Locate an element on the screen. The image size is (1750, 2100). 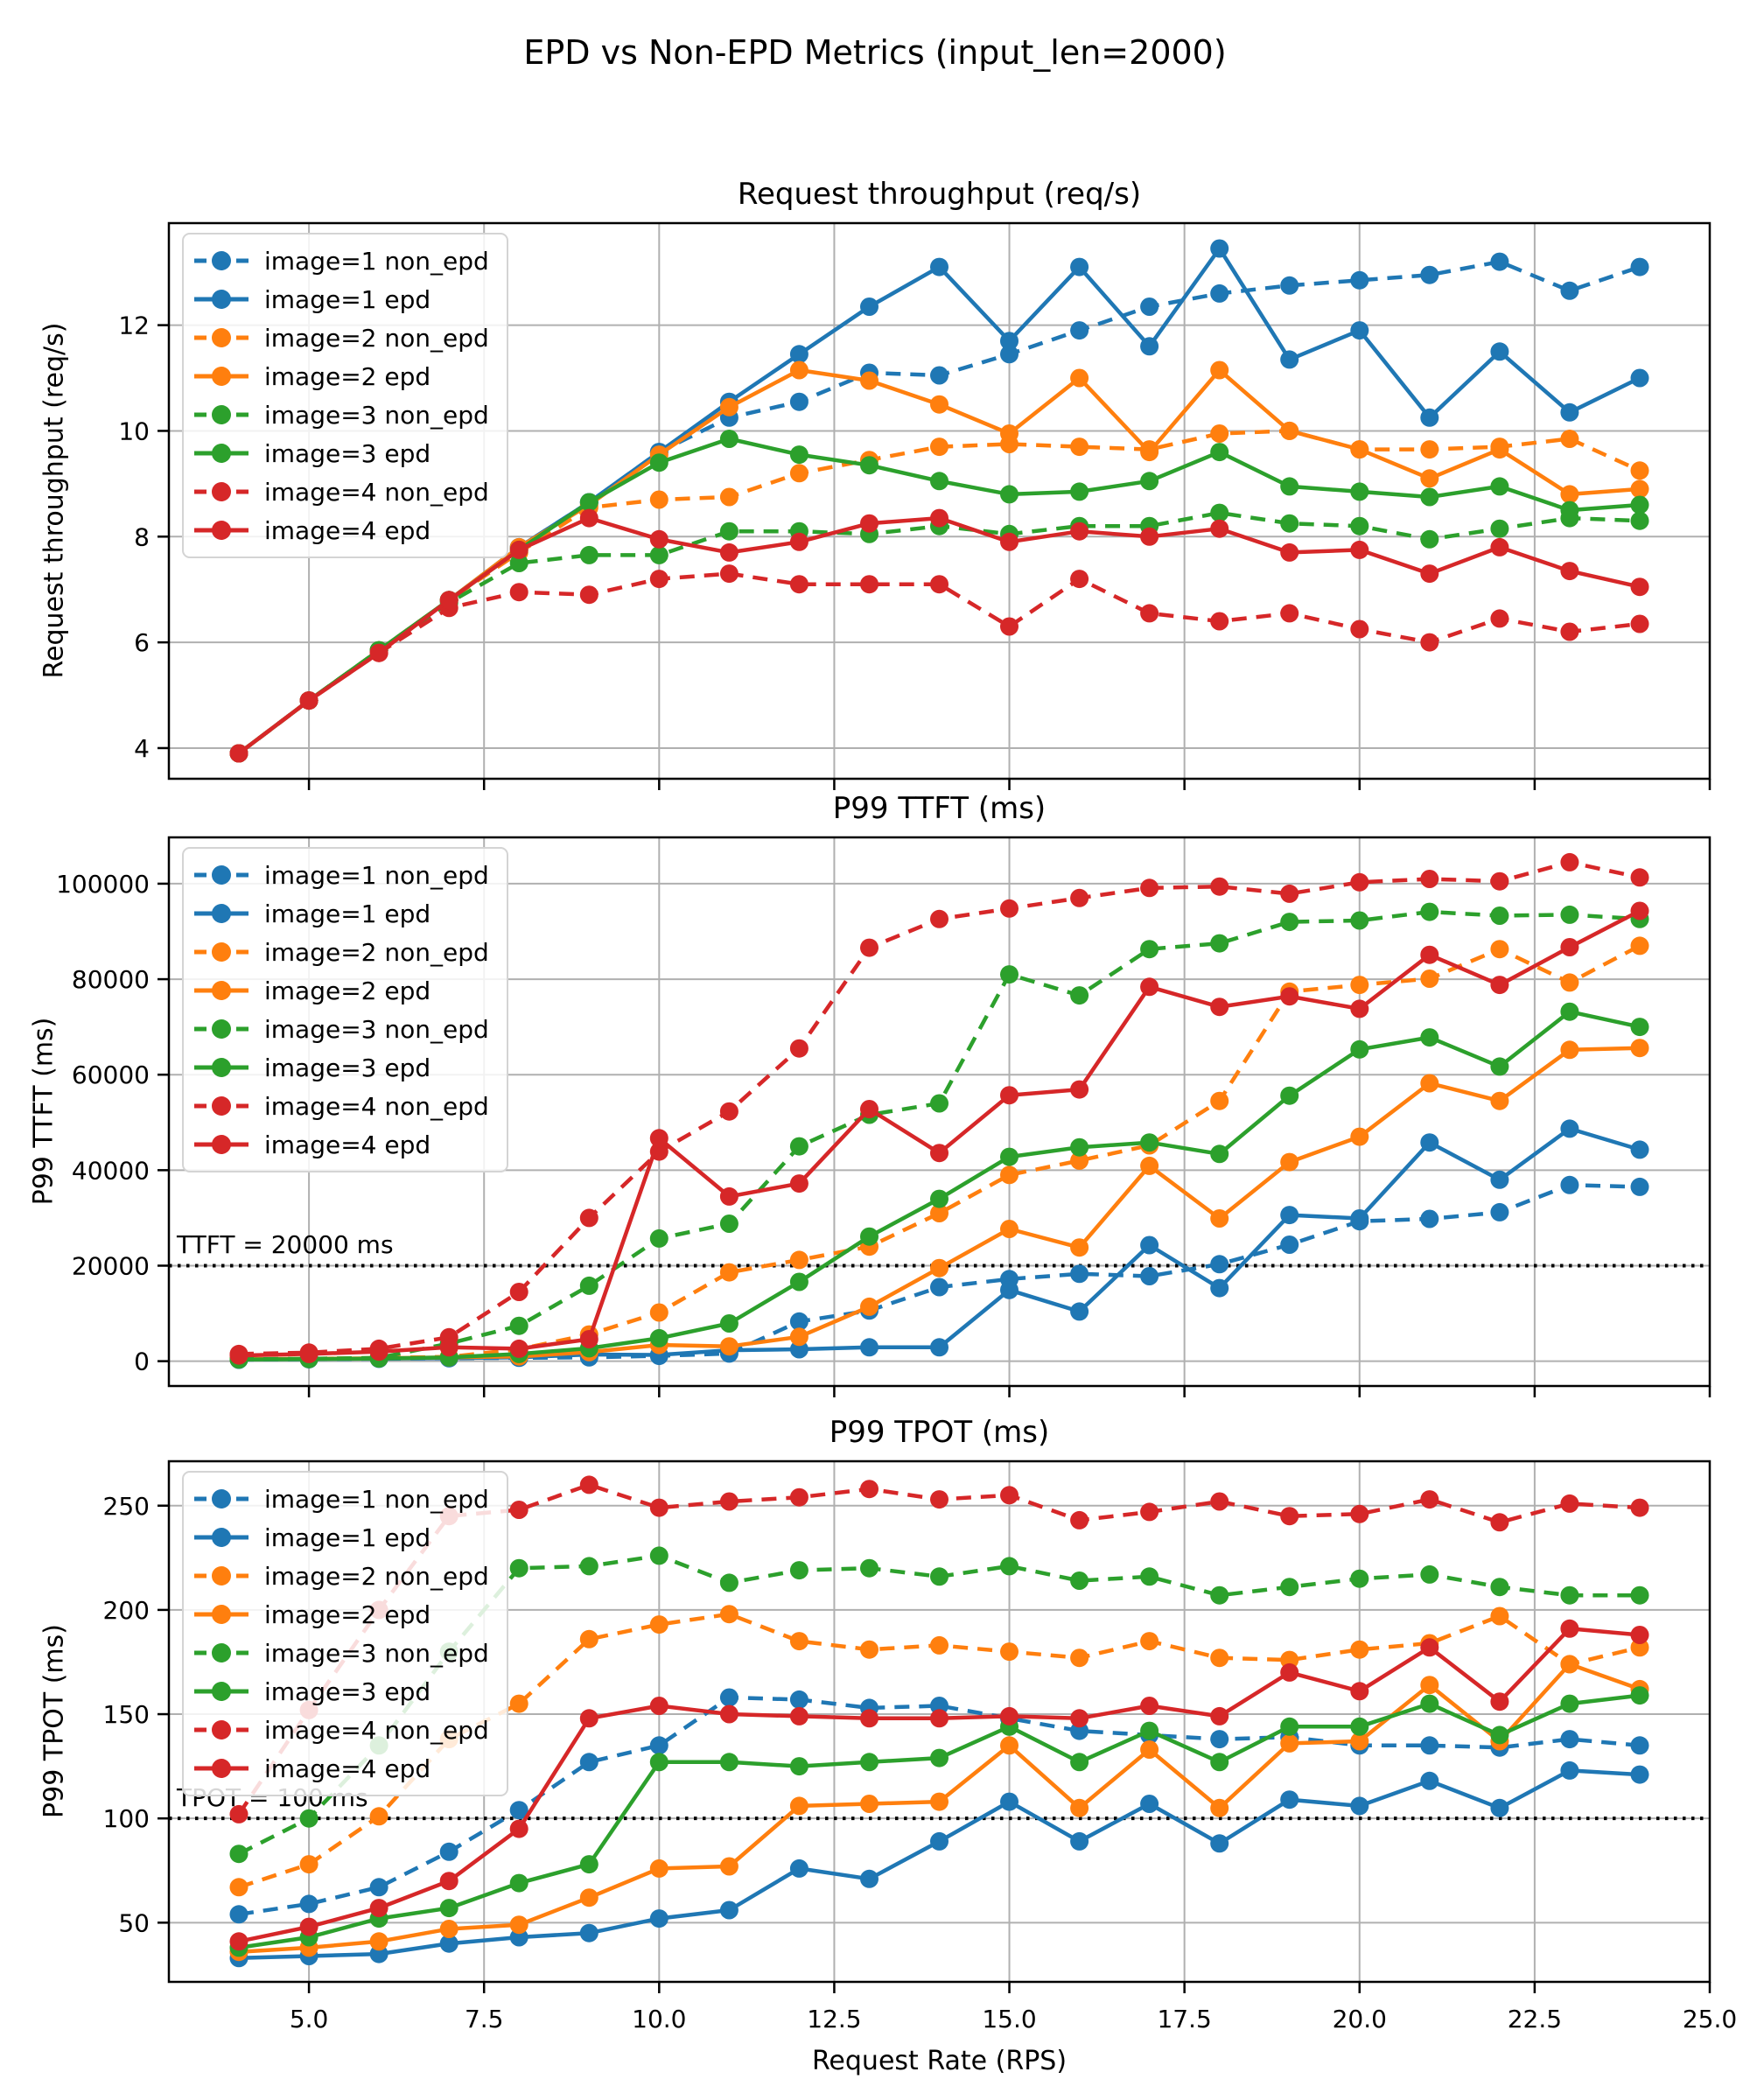
y-tick-label: 8 is located at coordinates (142, 536).